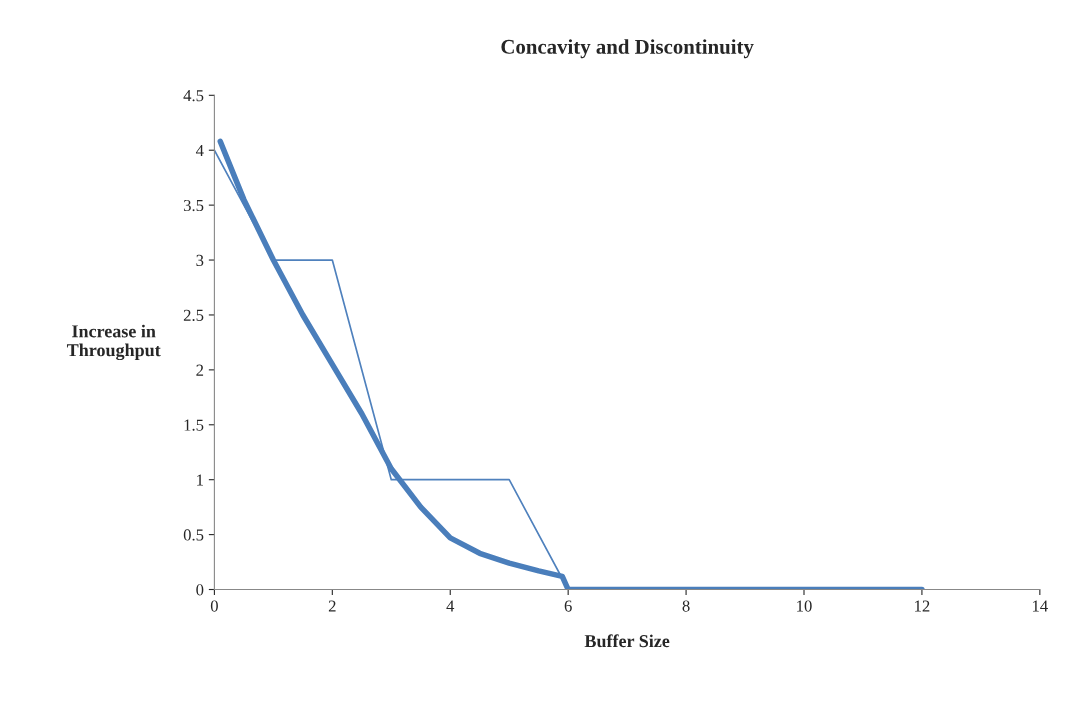 This screenshot has width=1072, height=706. I want to click on y-axis-title: Increase in Throughput, so click(113, 342).